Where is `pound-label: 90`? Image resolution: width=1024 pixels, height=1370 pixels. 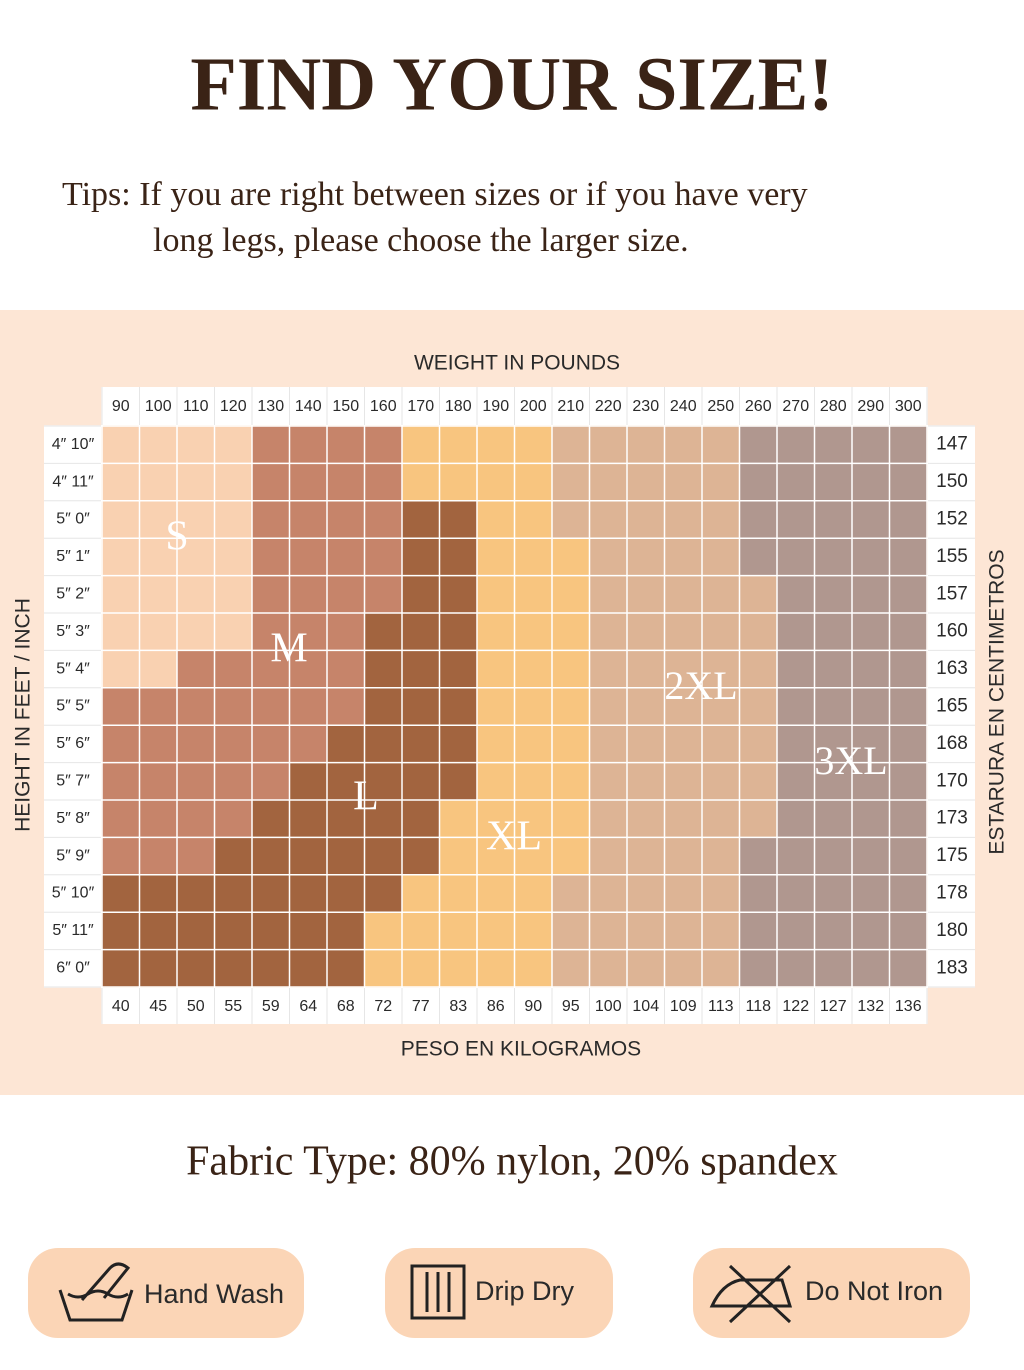
pound-label: 90 is located at coordinates (121, 406).